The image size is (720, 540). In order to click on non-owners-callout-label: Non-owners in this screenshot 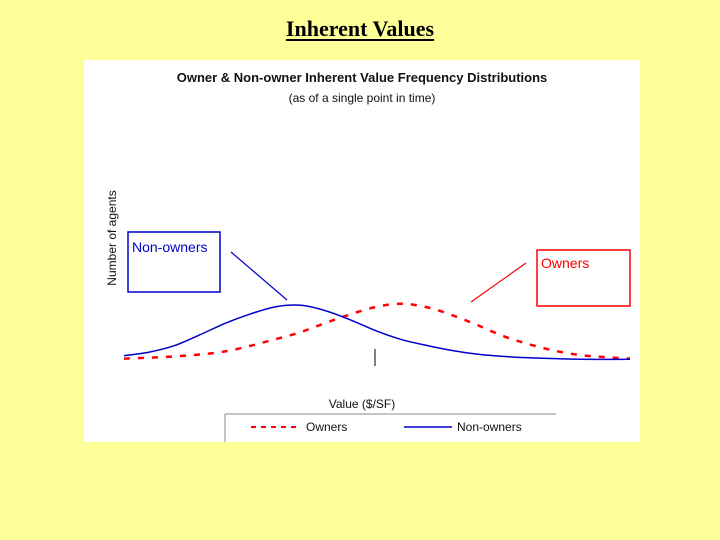, I will do `click(169, 247)`.